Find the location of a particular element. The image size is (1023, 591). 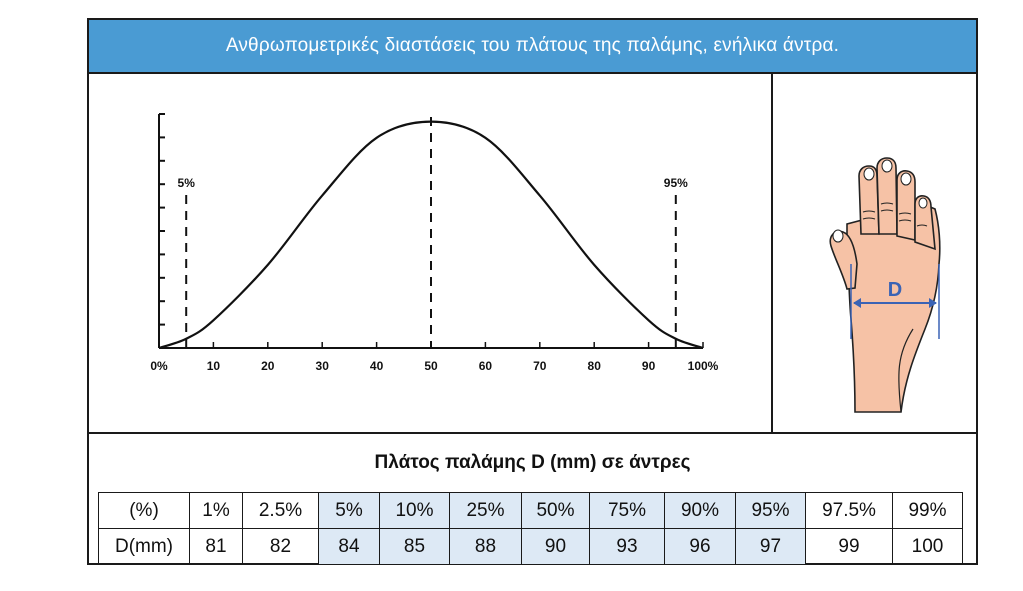

hand-ring-finger is located at coordinates (906, 205).